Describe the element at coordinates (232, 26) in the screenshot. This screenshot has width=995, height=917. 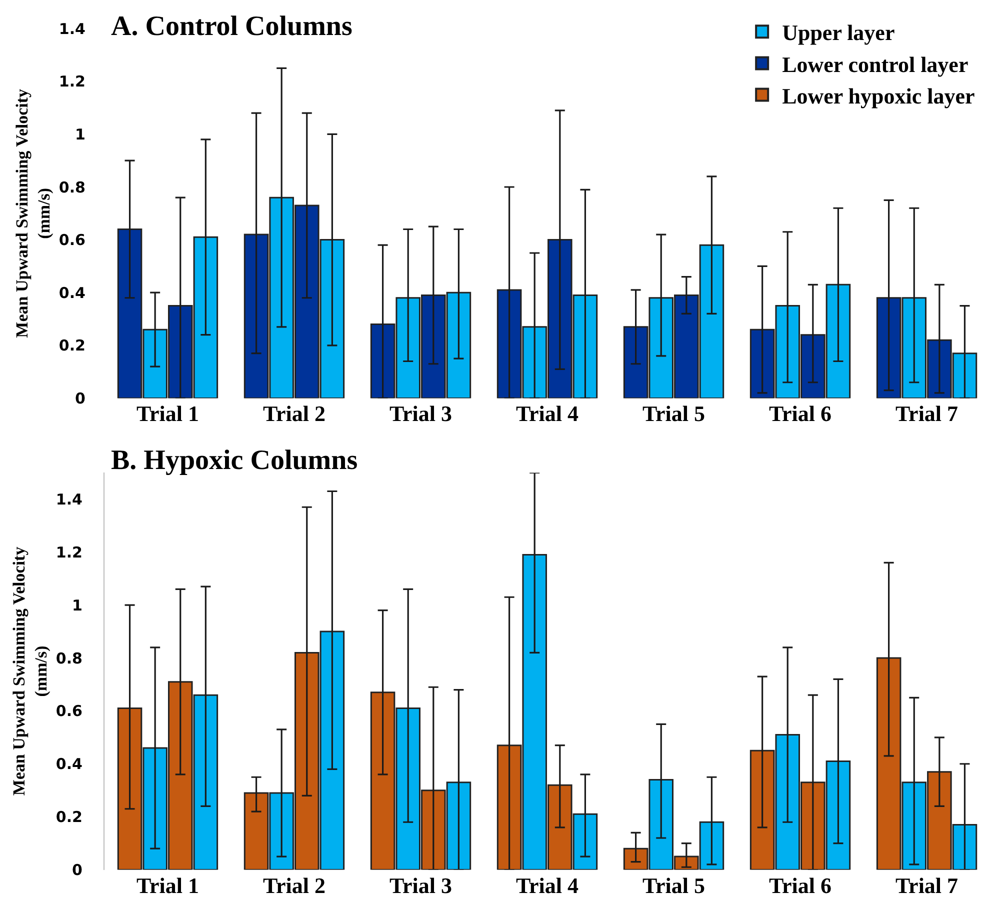
I see `chart-title: A. Control Columns` at that location.